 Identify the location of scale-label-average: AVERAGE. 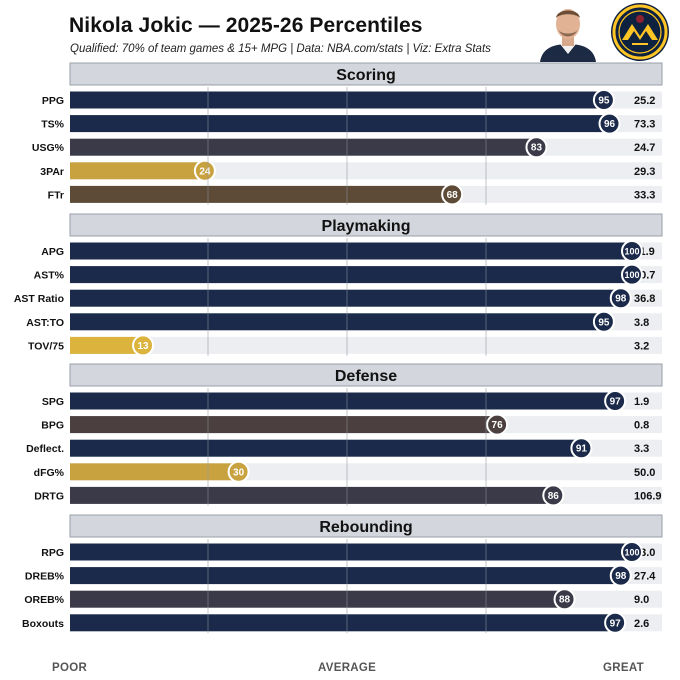
(347, 668).